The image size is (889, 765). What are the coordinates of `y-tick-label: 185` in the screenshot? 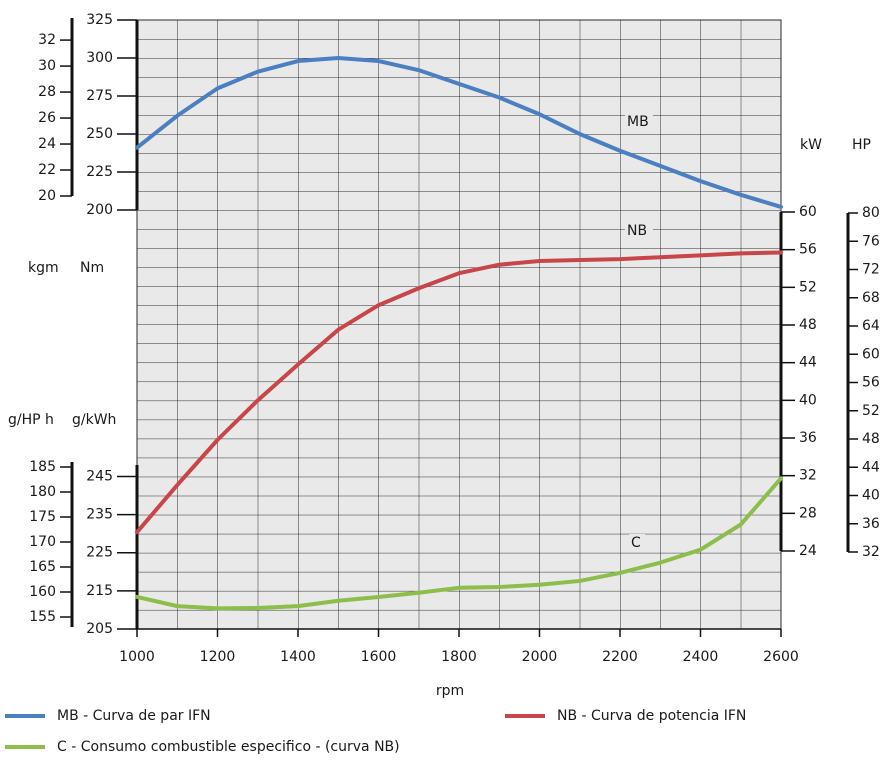 It's located at (42, 467).